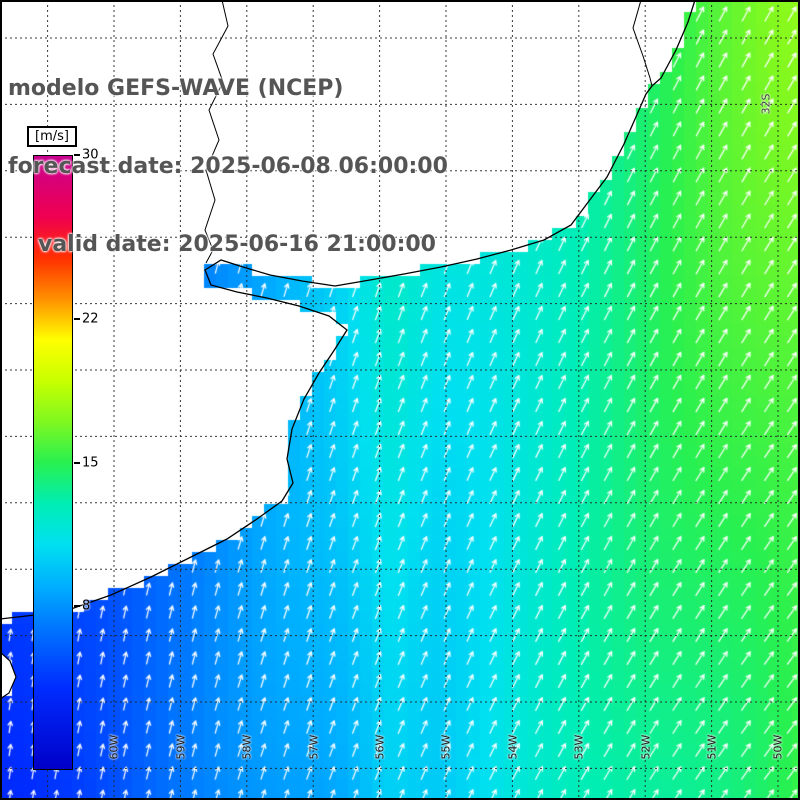 The image size is (800, 800). I want to click on longitude-label: 57W, so click(314, 747).